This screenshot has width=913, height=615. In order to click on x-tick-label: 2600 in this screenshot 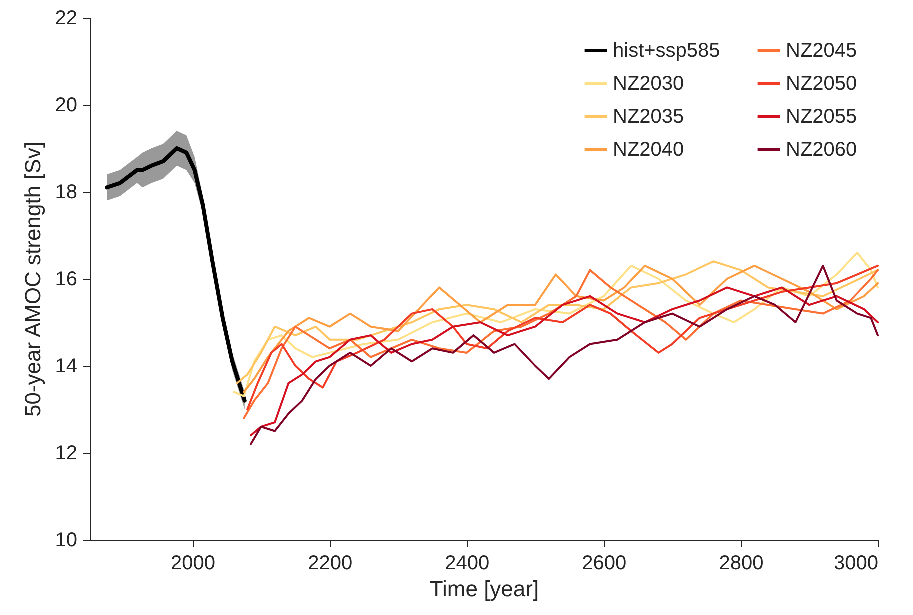, I will do `click(604, 563)`.